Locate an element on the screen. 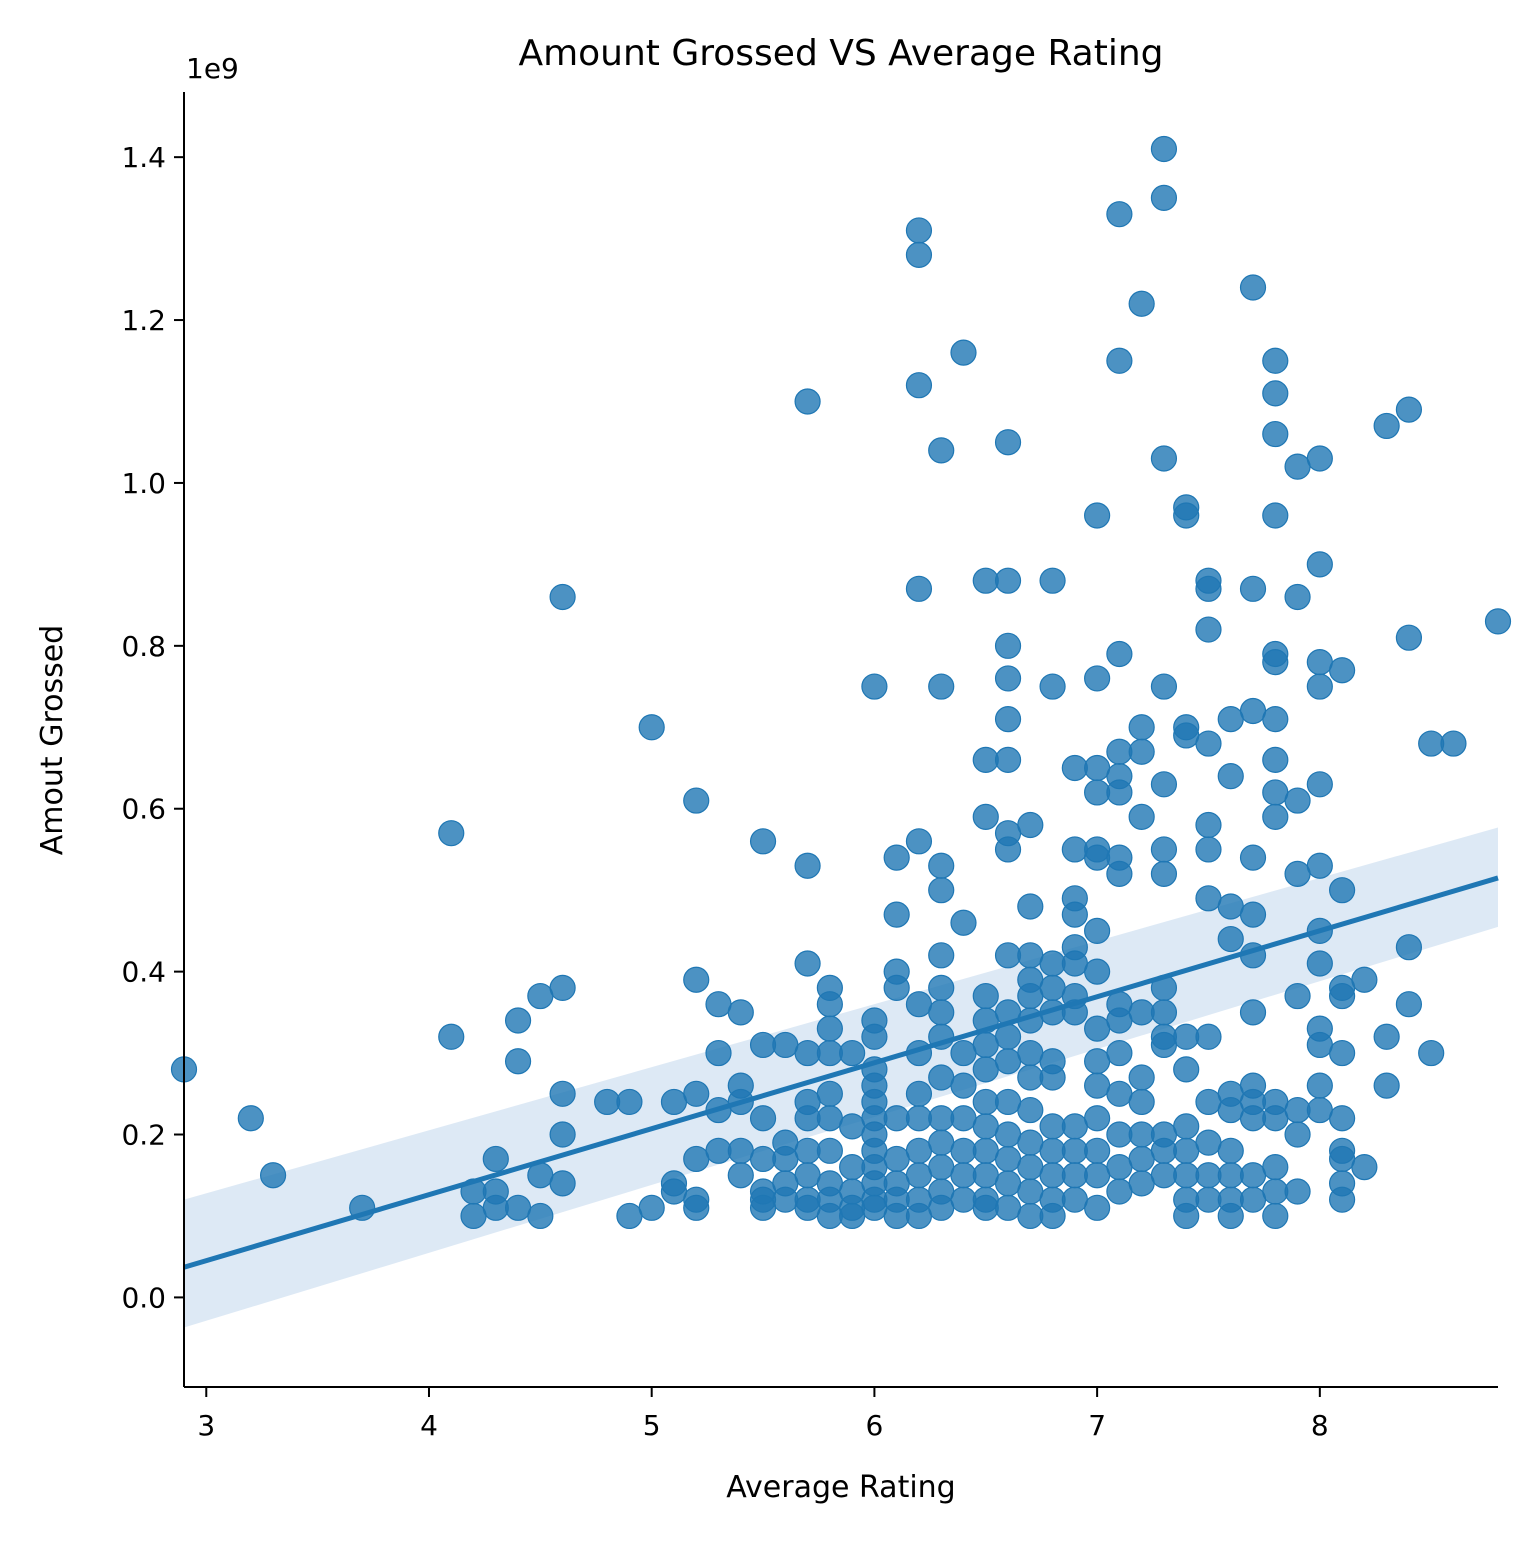 The image size is (1528, 1546). y-tick-label: 0.6 is located at coordinates (143, 809).